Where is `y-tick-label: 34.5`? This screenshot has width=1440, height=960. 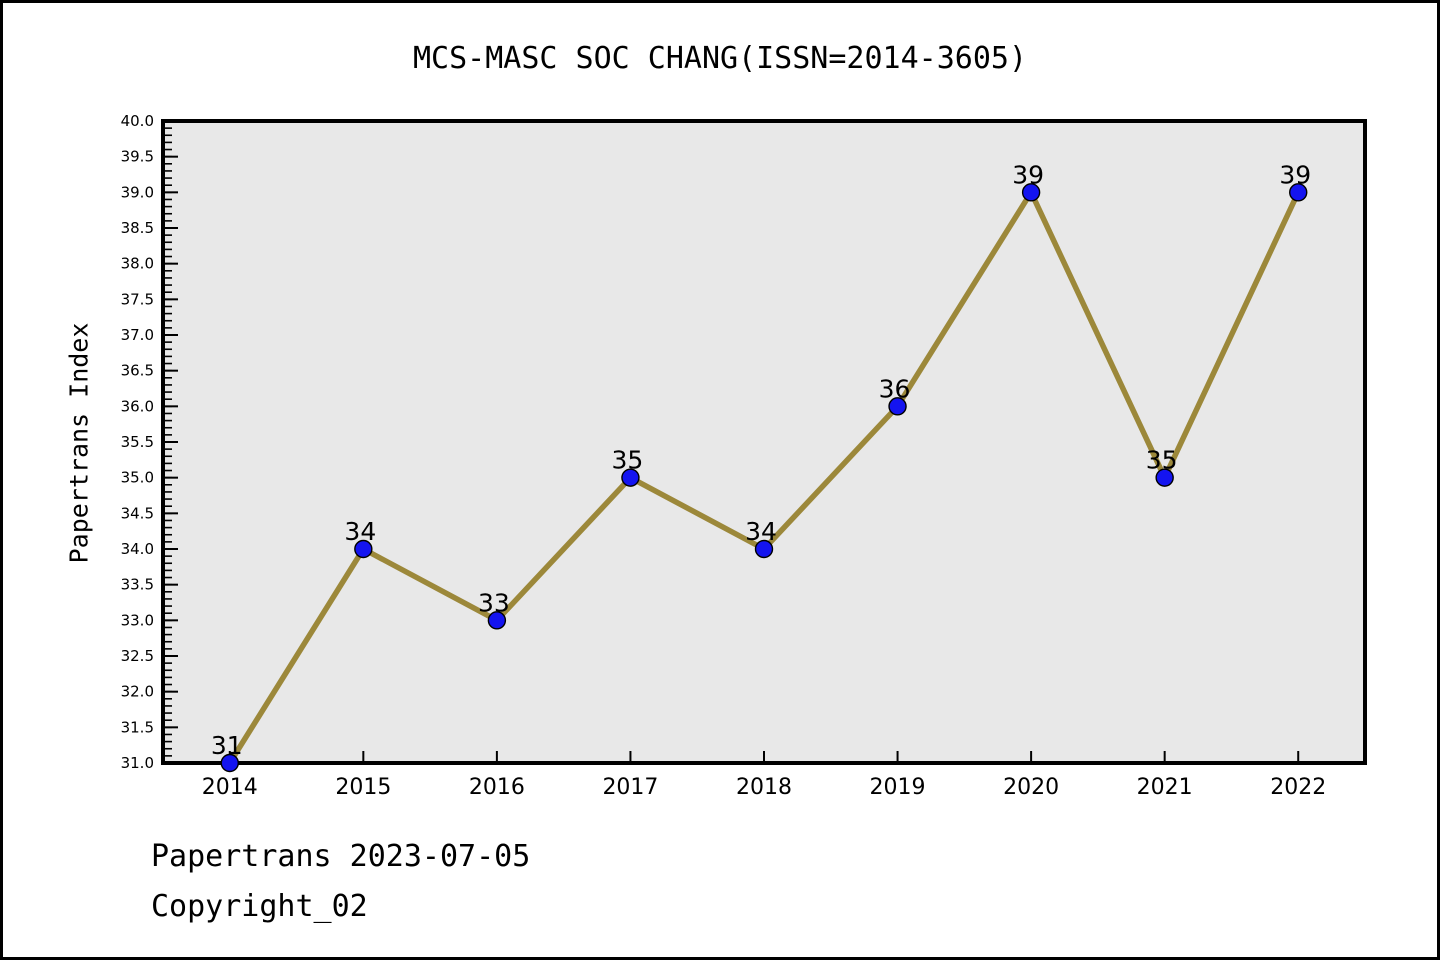
y-tick-label: 34.5 is located at coordinates (137, 513).